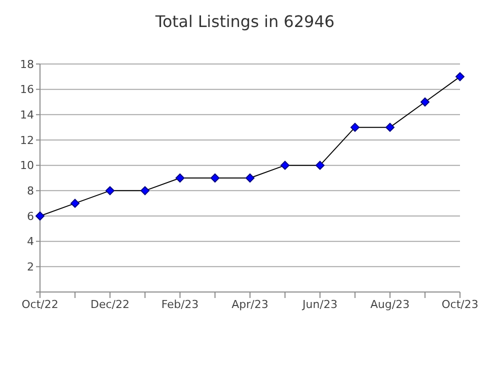 This screenshot has width=490, height=380. What do you see at coordinates (27, 64) in the screenshot?
I see `y-tick-label: 18` at bounding box center [27, 64].